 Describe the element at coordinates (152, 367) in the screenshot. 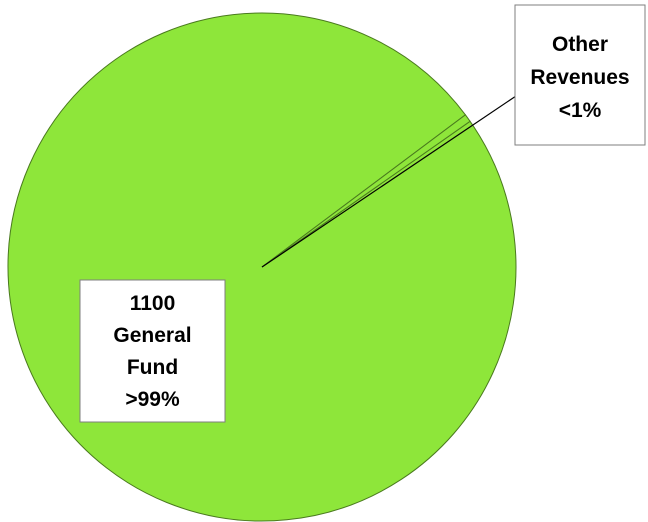

I see `label-line: Fund` at that location.